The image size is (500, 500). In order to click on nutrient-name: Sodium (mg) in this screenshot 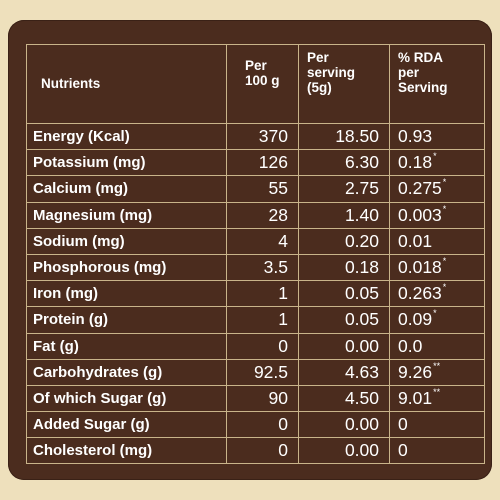, I will do `click(126, 241)`.